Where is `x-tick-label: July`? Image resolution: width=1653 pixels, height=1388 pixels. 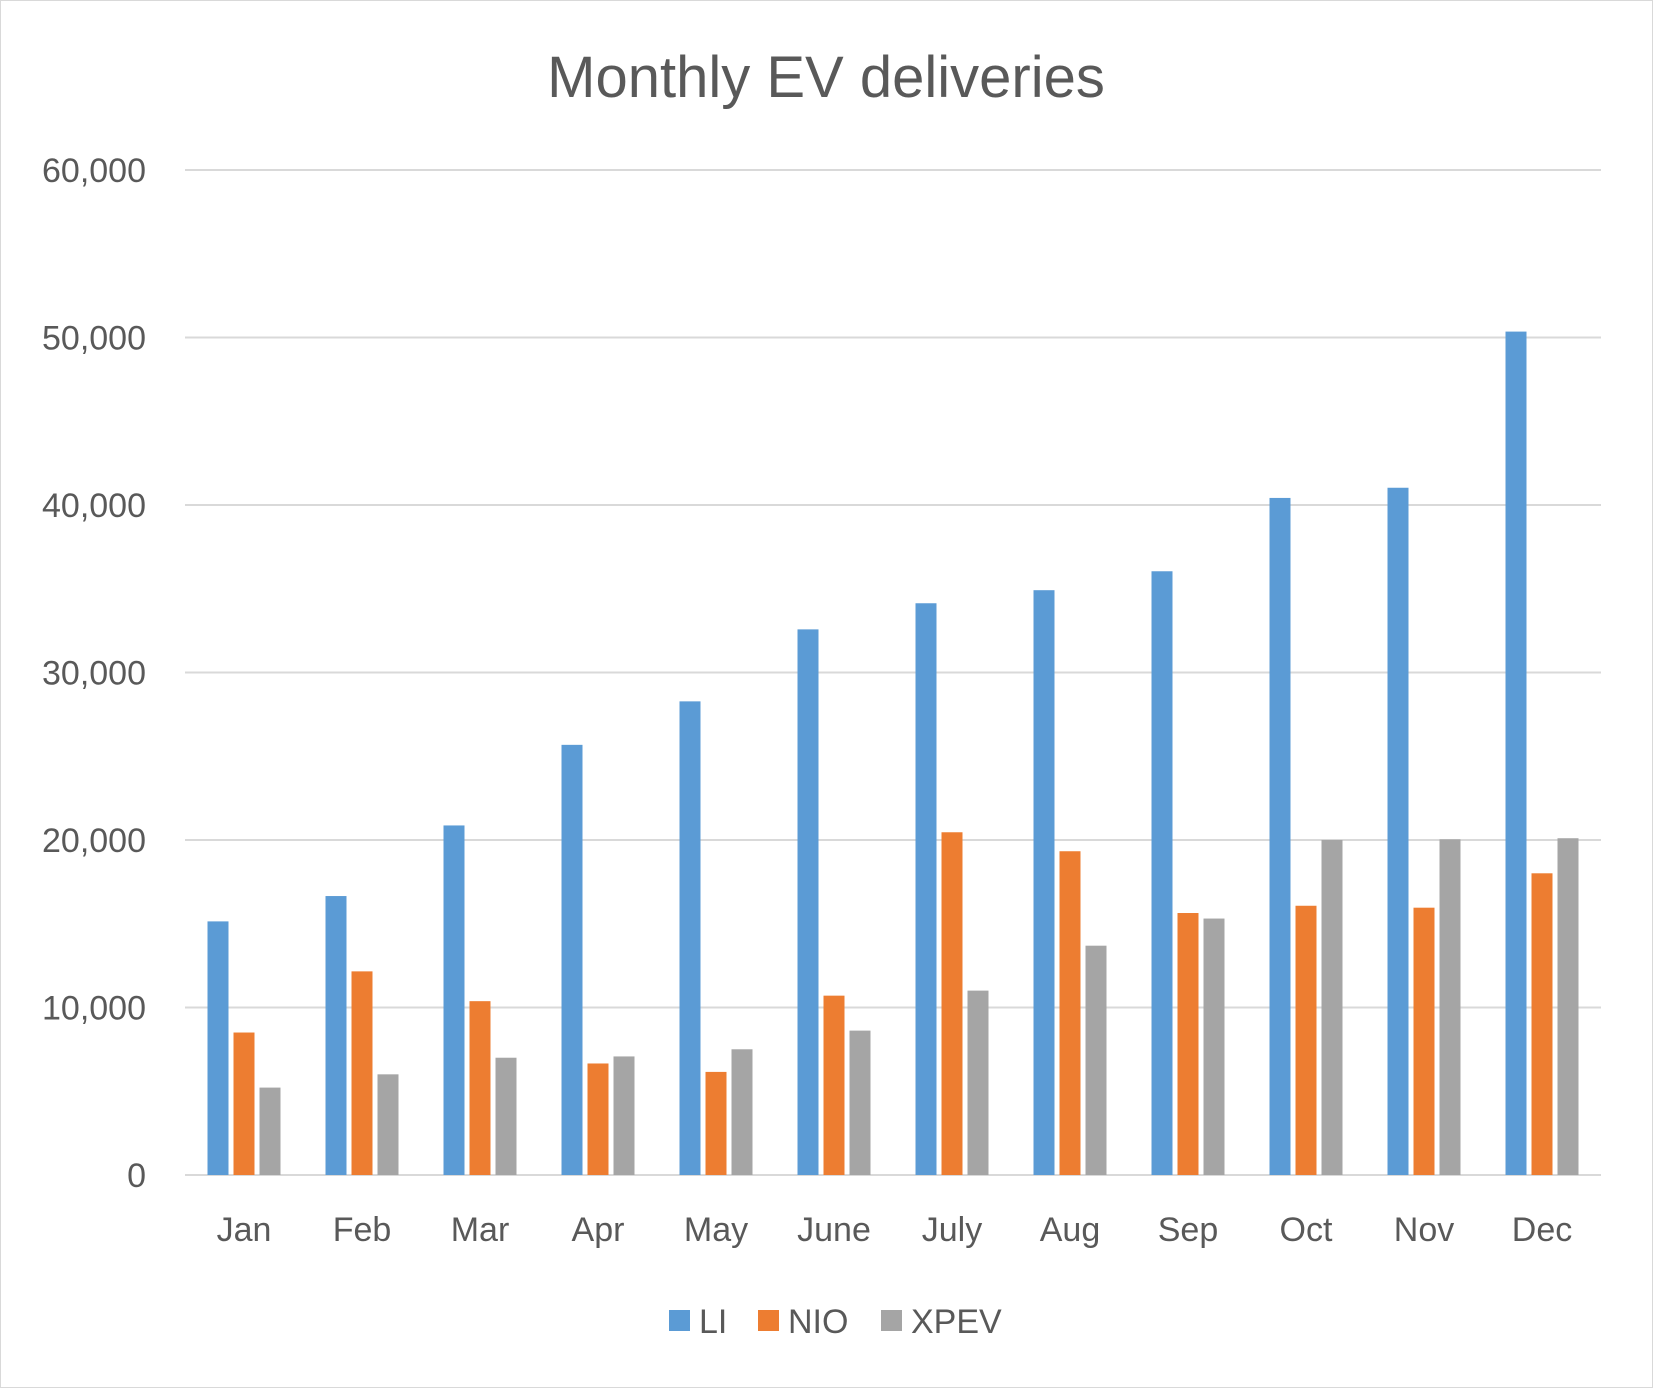 x-tick-label: July is located at coordinates (952, 1230).